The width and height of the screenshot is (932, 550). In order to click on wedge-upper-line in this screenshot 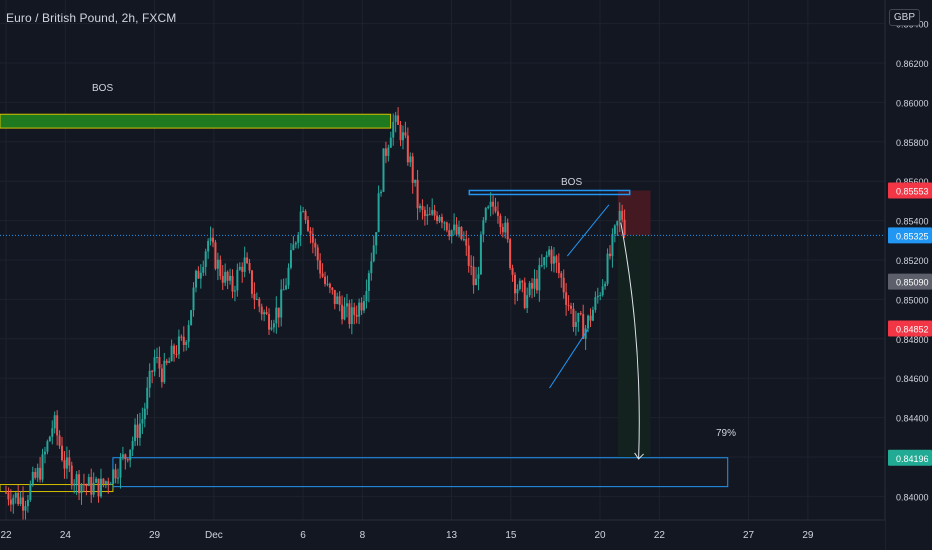, I will do `click(588, 230)`.